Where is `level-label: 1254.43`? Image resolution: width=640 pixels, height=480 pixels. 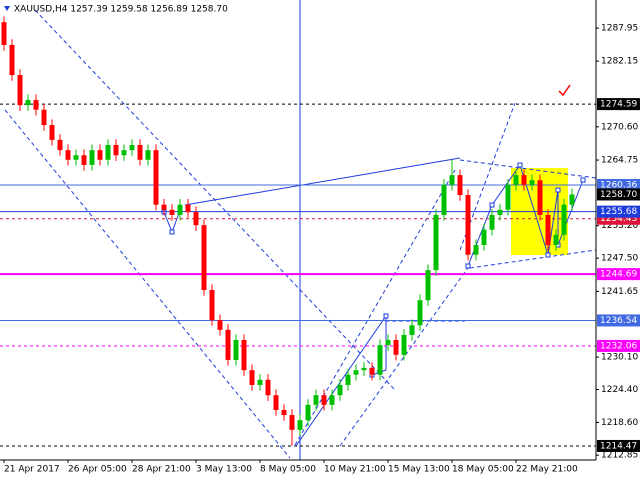 level-label: 1254.43 is located at coordinates (618, 219).